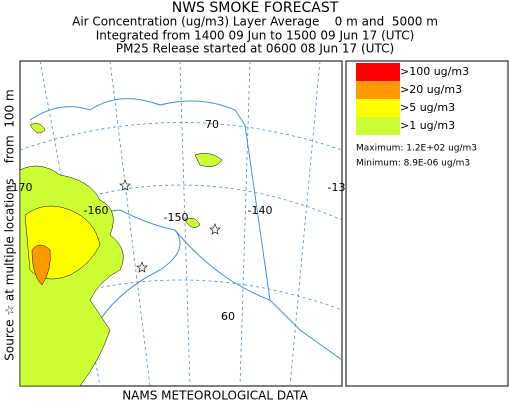 The width and height of the screenshot is (509, 401). Describe the element at coordinates (427, 125) in the screenshot. I see `legend-label: >1 ug/m3` at that location.